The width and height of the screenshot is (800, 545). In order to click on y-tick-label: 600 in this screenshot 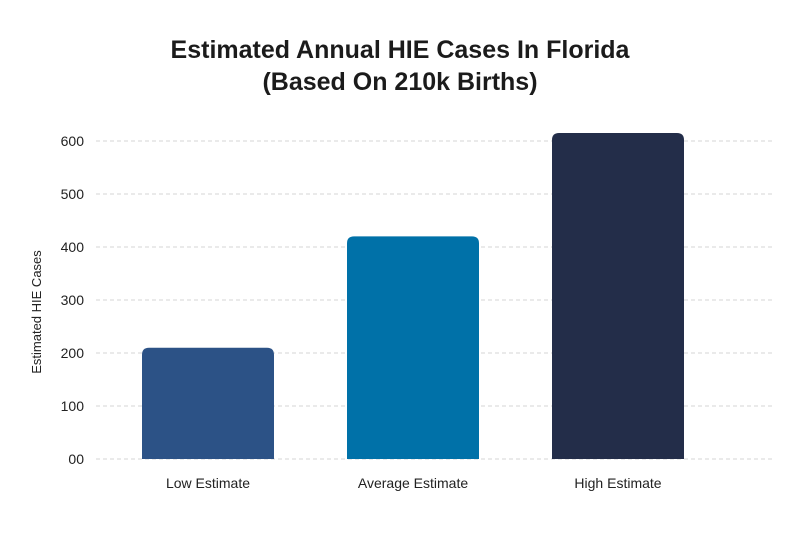, I will do `click(73, 141)`.